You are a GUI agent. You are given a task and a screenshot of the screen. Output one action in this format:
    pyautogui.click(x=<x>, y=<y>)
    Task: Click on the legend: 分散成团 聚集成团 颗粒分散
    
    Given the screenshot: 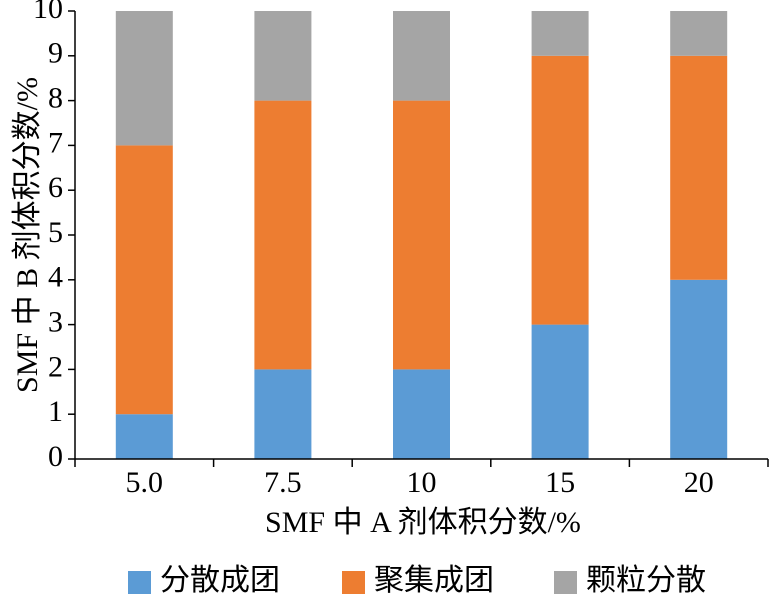 What is the action you would take?
    pyautogui.click(x=417, y=580)
    